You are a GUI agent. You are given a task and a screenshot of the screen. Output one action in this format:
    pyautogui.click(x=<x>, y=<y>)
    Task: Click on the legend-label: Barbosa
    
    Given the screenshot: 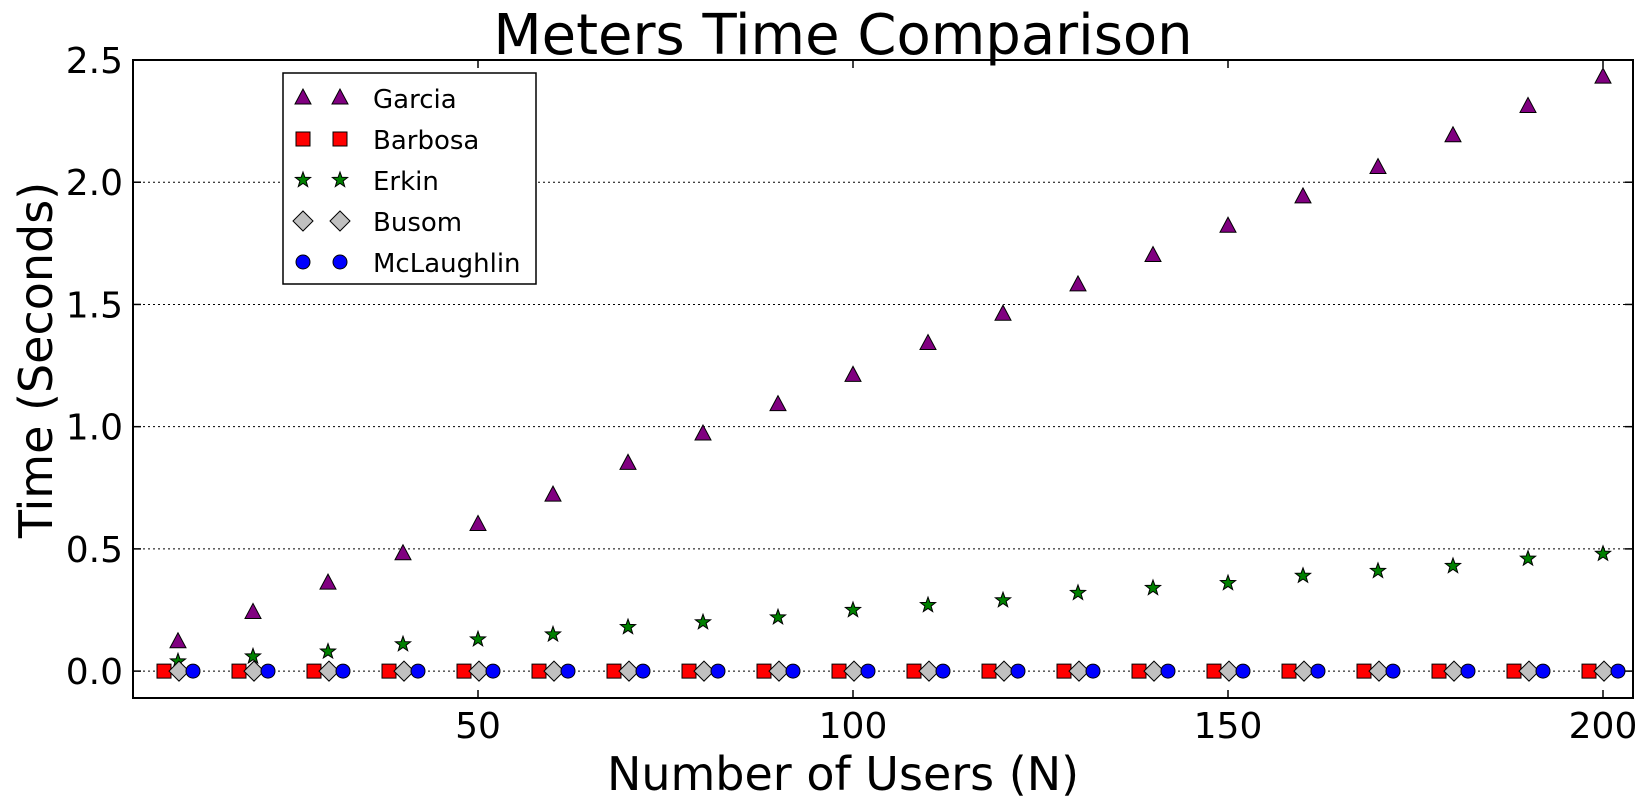 What is the action you would take?
    pyautogui.click(x=426, y=141)
    